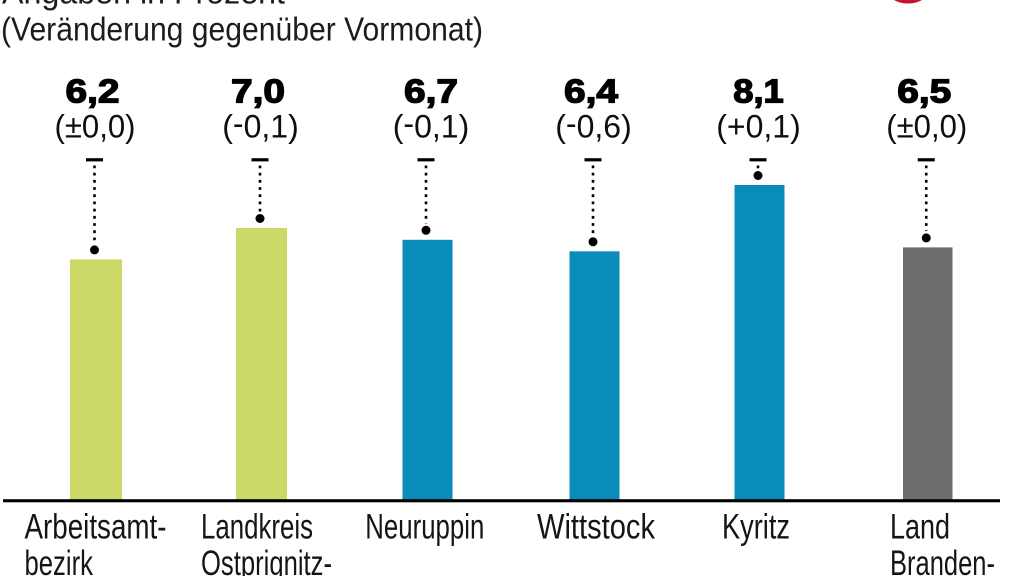  I want to click on svg-text: Neuruppin, so click(424, 527).